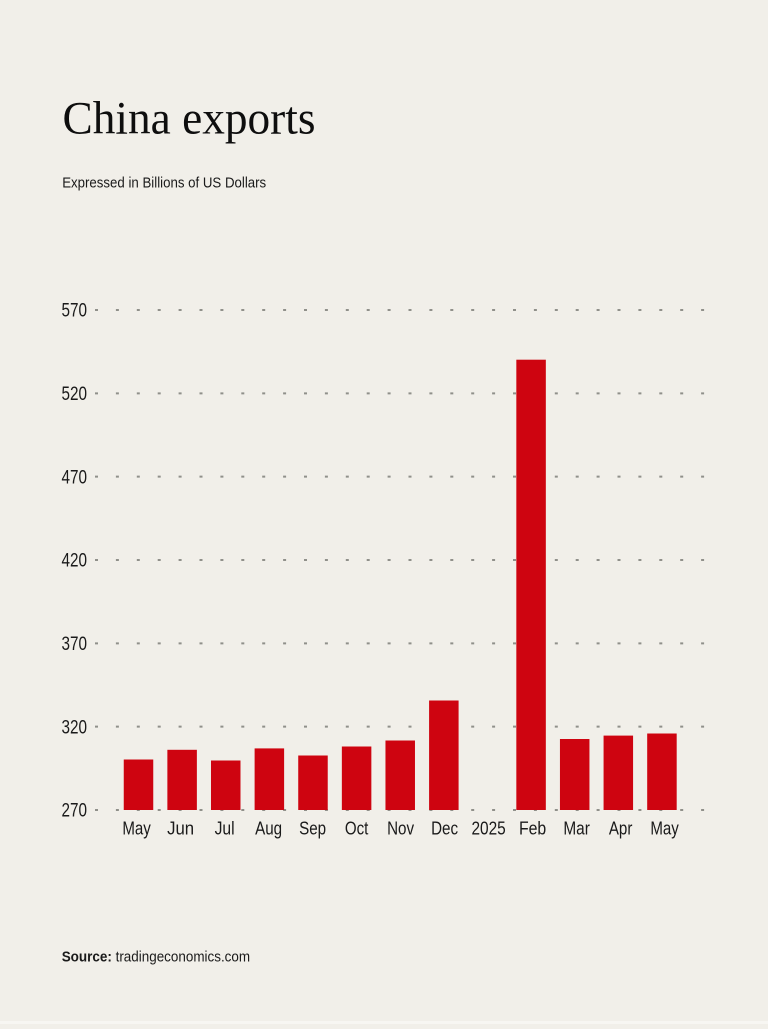 The width and height of the screenshot is (768, 1029). What do you see at coordinates (532, 829) in the screenshot?
I see `svg-text: Feb` at bounding box center [532, 829].